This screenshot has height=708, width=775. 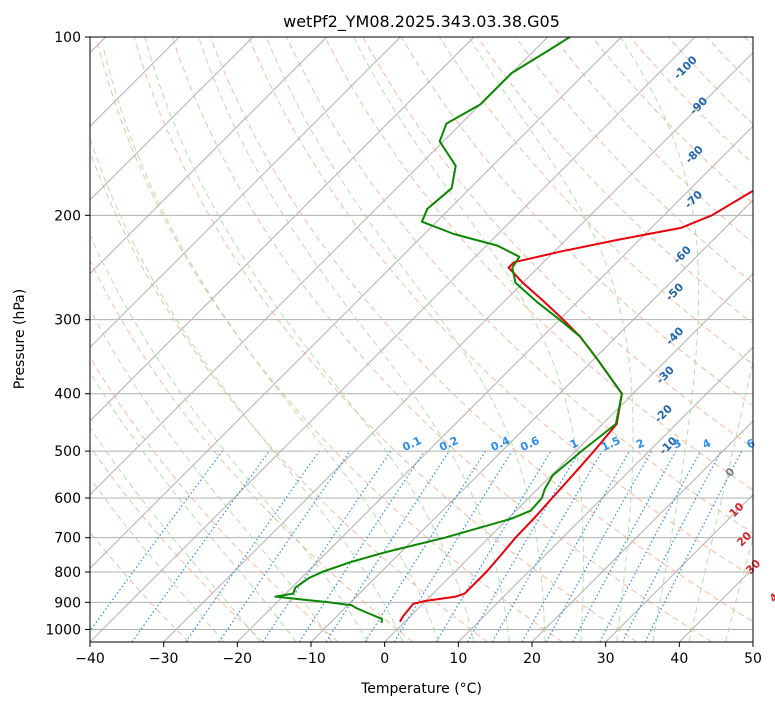 What do you see at coordinates (67, 499) in the screenshot?
I see `y-tick-label: 600` at bounding box center [67, 499].